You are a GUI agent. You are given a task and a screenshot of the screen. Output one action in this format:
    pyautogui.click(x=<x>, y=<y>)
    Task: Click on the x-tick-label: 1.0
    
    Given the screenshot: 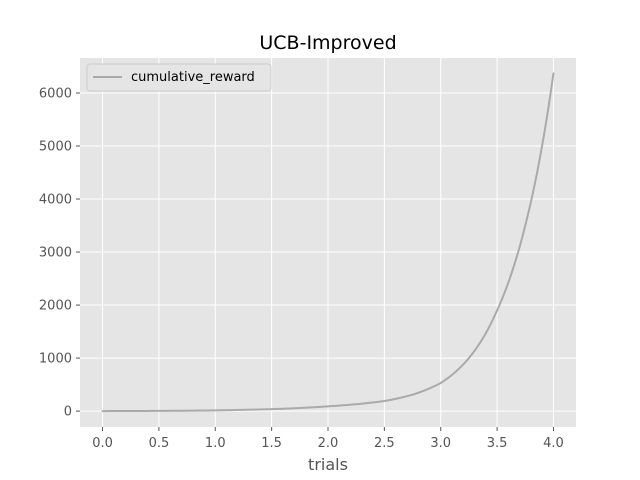 What is the action you would take?
    pyautogui.click(x=215, y=443)
    